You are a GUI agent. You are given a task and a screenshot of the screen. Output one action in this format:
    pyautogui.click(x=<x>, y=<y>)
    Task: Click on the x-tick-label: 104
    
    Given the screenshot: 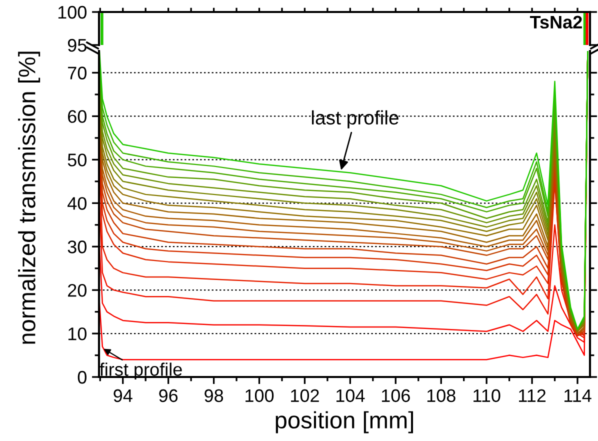 What is the action you would take?
    pyautogui.click(x=350, y=395)
    